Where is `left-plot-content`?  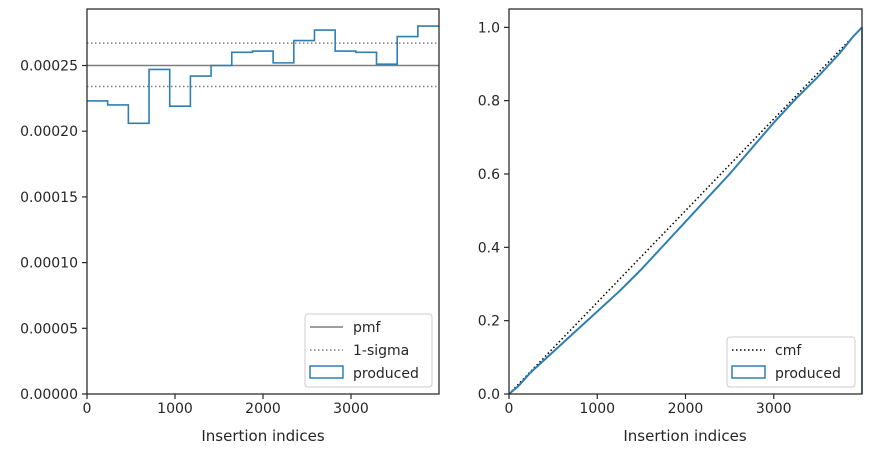
left-plot-content is located at coordinates (263, 75).